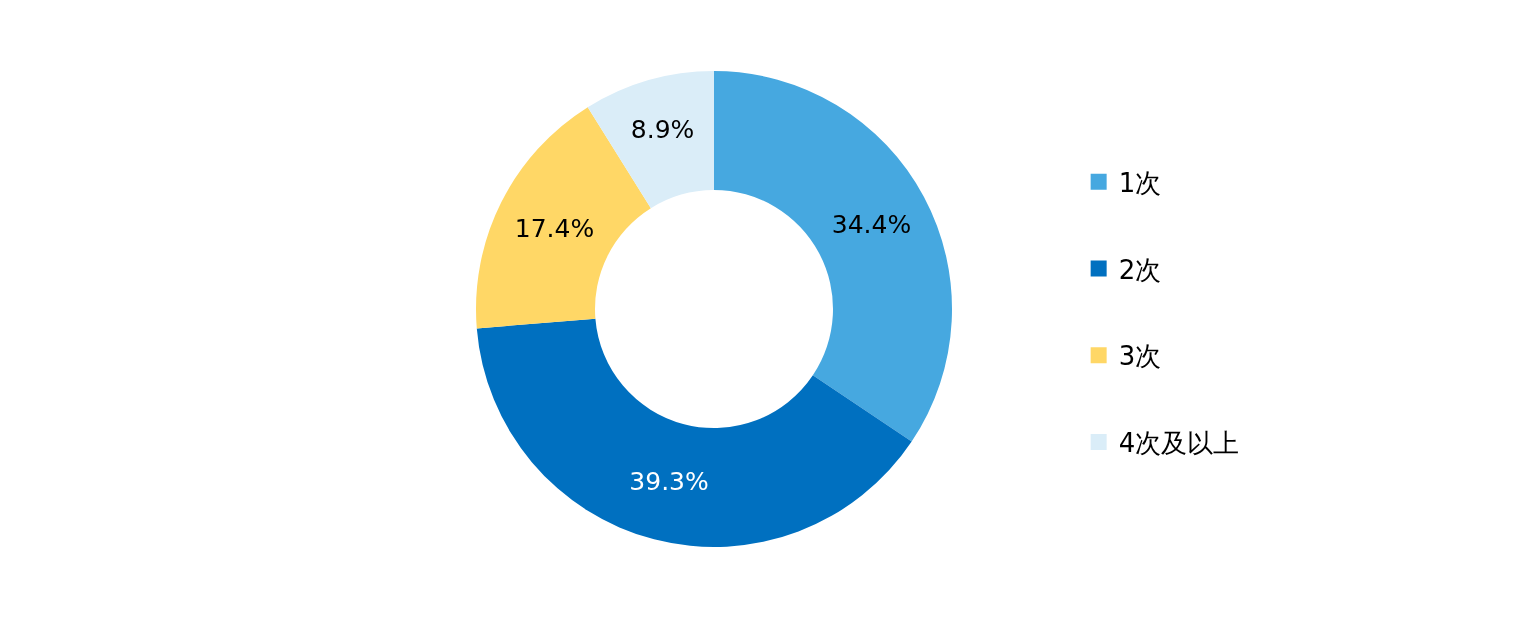  What do you see at coordinates (1140, 269) in the screenshot?
I see `legend-label: 2次` at bounding box center [1140, 269].